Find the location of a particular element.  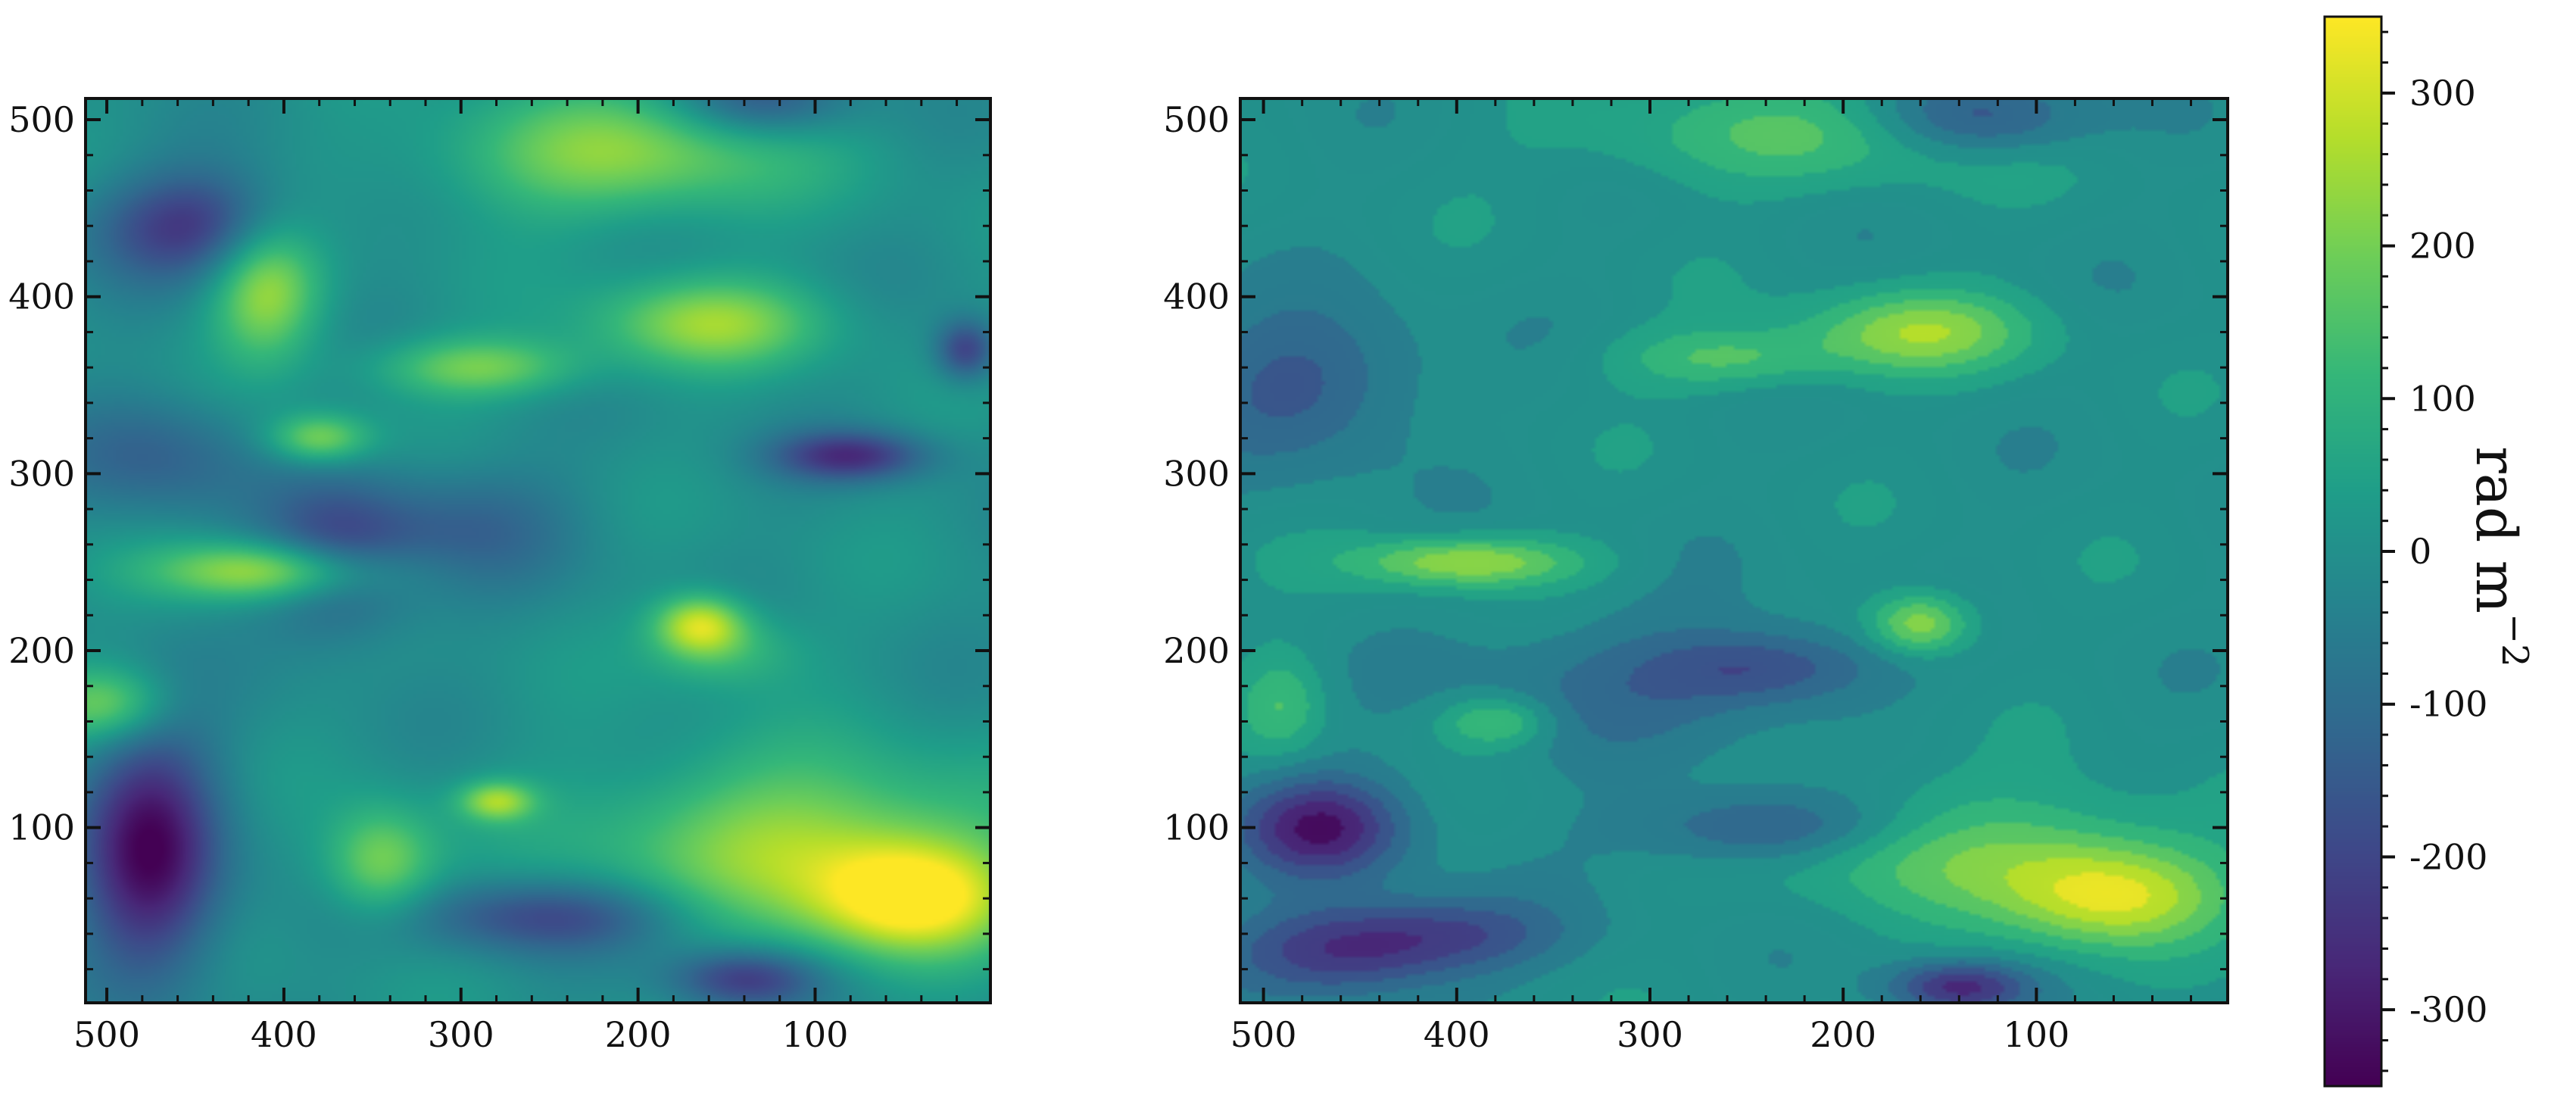

colorbar-ticks: 300 200 100 0 -100 -200 -300 is located at coordinates (2434, 551).